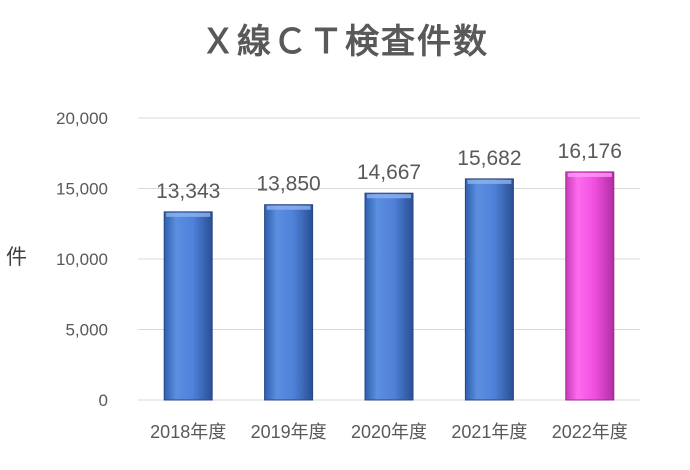  What do you see at coordinates (103, 400) in the screenshot?
I see `y-tick-label: 0` at bounding box center [103, 400].